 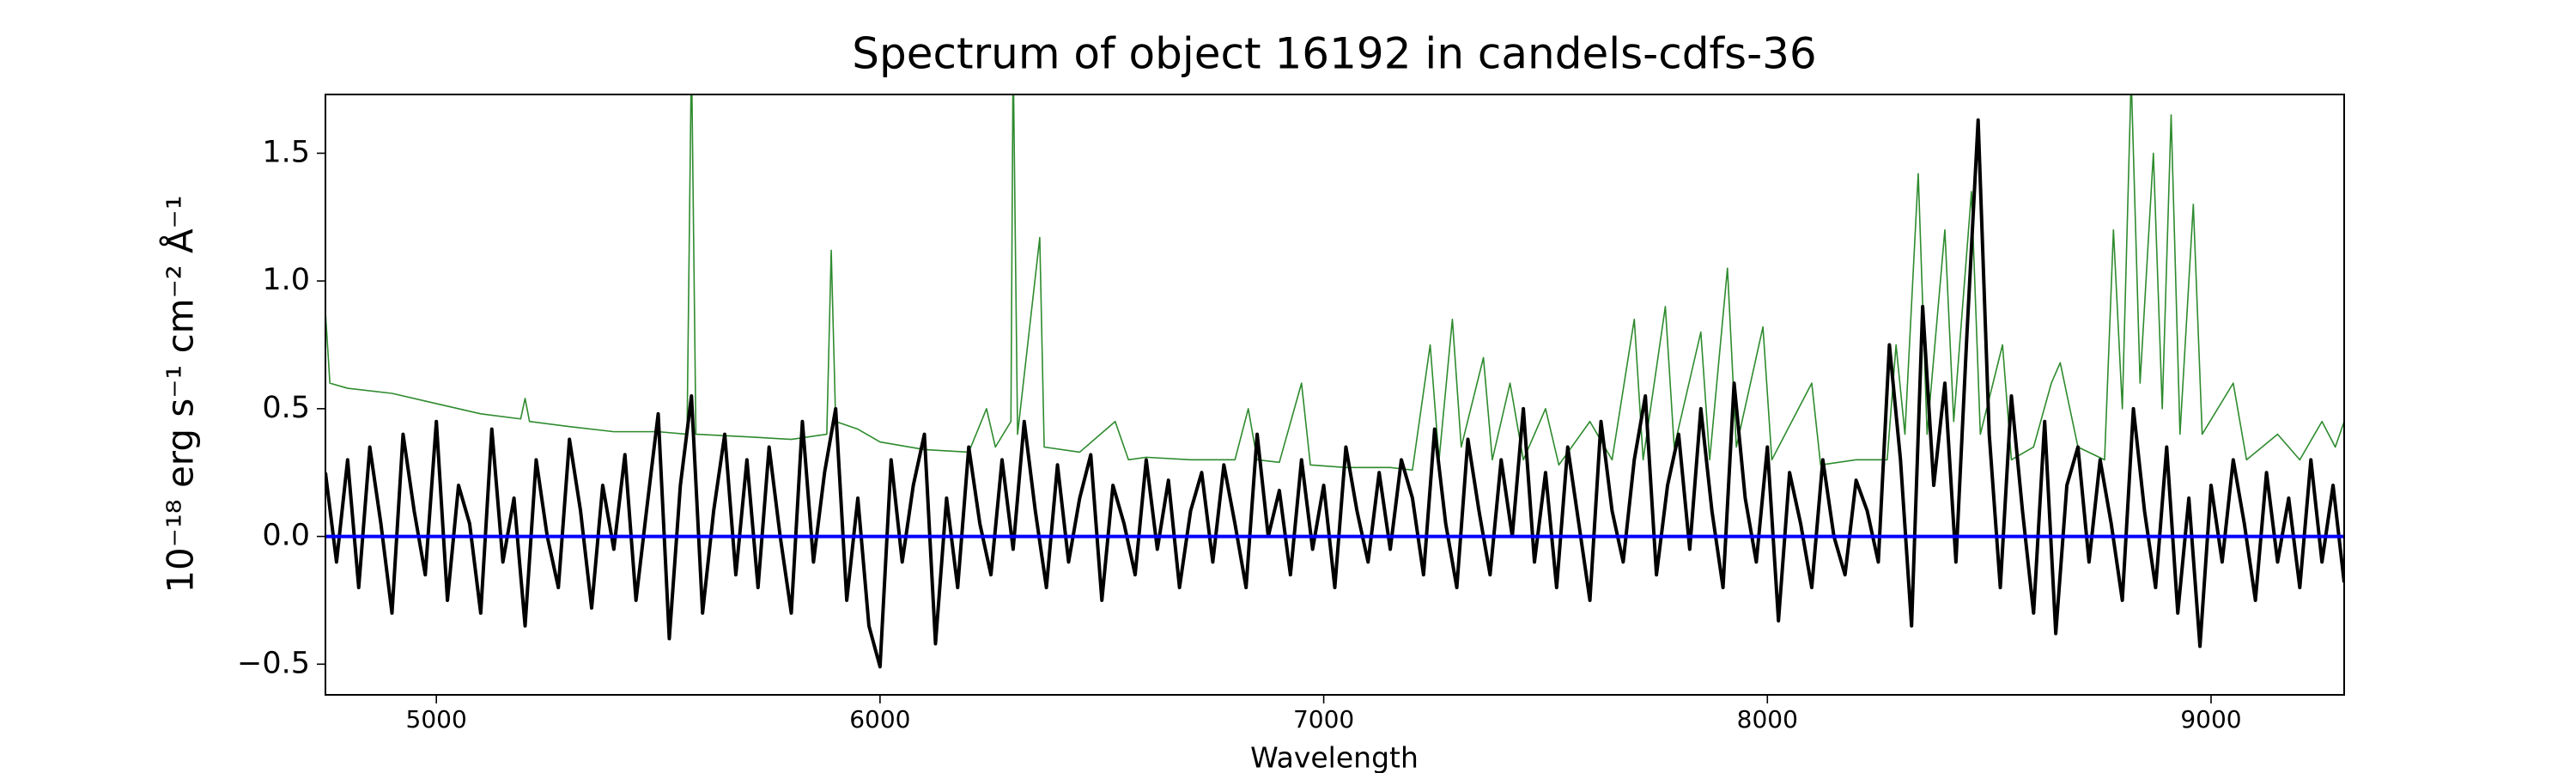 I want to click on x-axis-label: Wavelength, so click(x=1334, y=757).